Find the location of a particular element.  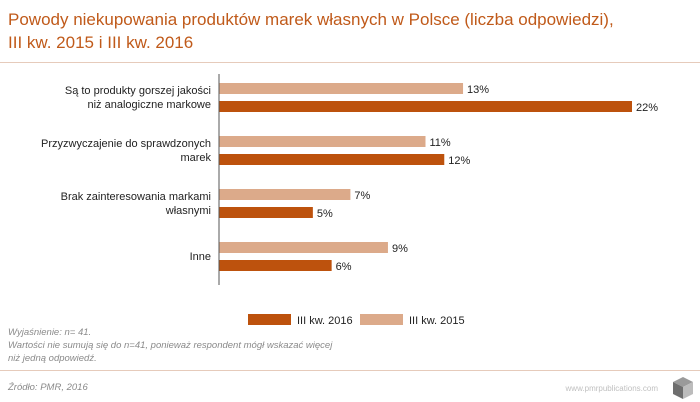

data-label: 12% is located at coordinates (459, 161).